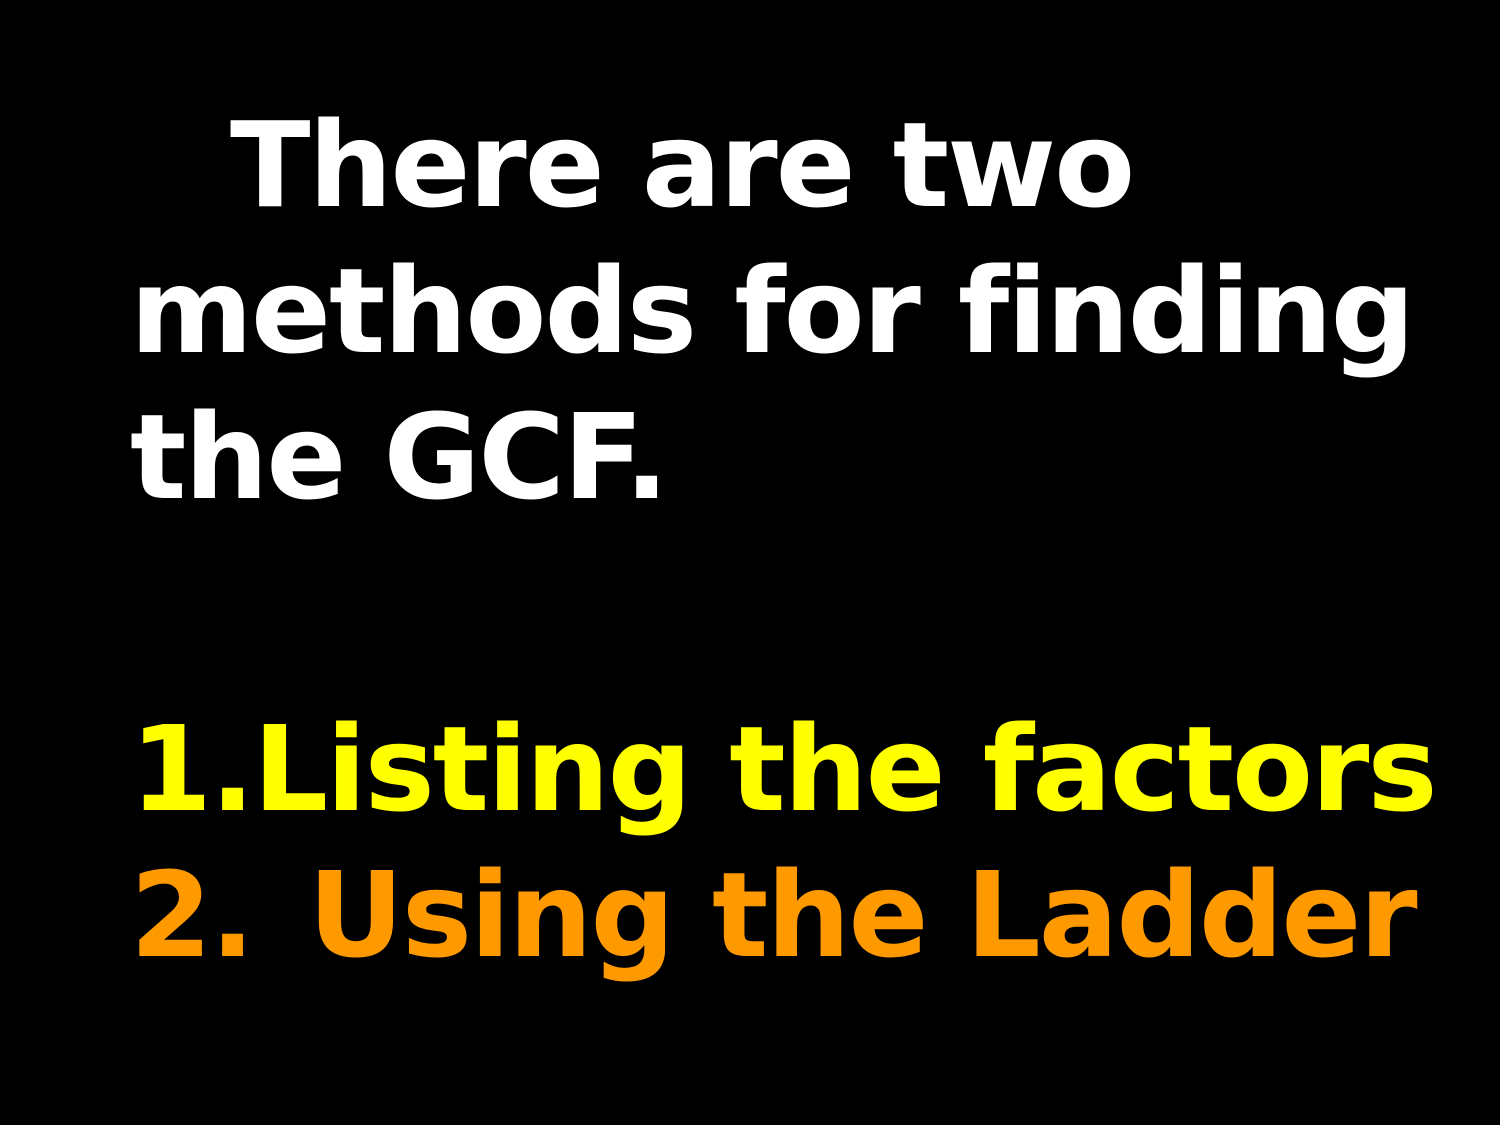 The image size is (1500, 1125). What do you see at coordinates (399, 457) in the screenshot?
I see `intro-line-3: the GCF.` at bounding box center [399, 457].